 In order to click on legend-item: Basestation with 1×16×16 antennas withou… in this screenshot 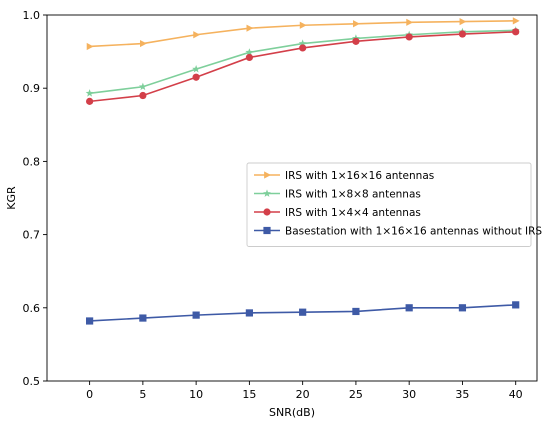, I will do `click(398, 232)`.